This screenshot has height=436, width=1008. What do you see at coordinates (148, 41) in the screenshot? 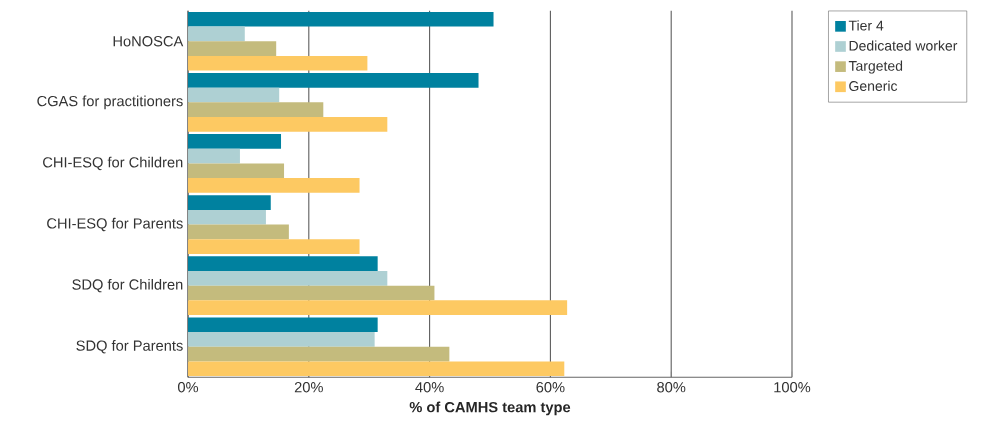
I see `y-tick-label: HoNOSCA` at bounding box center [148, 41].